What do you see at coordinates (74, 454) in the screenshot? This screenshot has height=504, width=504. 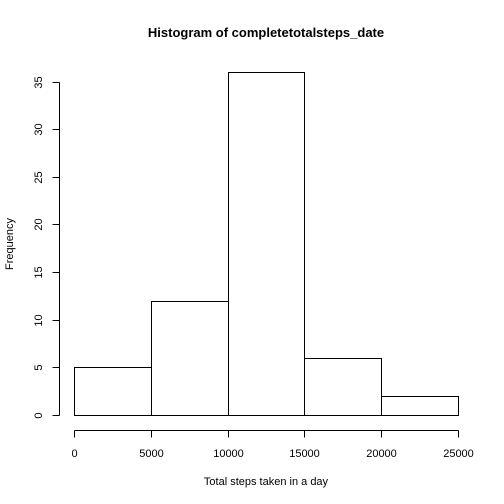 I see `x-tick-label-0: 0` at bounding box center [74, 454].